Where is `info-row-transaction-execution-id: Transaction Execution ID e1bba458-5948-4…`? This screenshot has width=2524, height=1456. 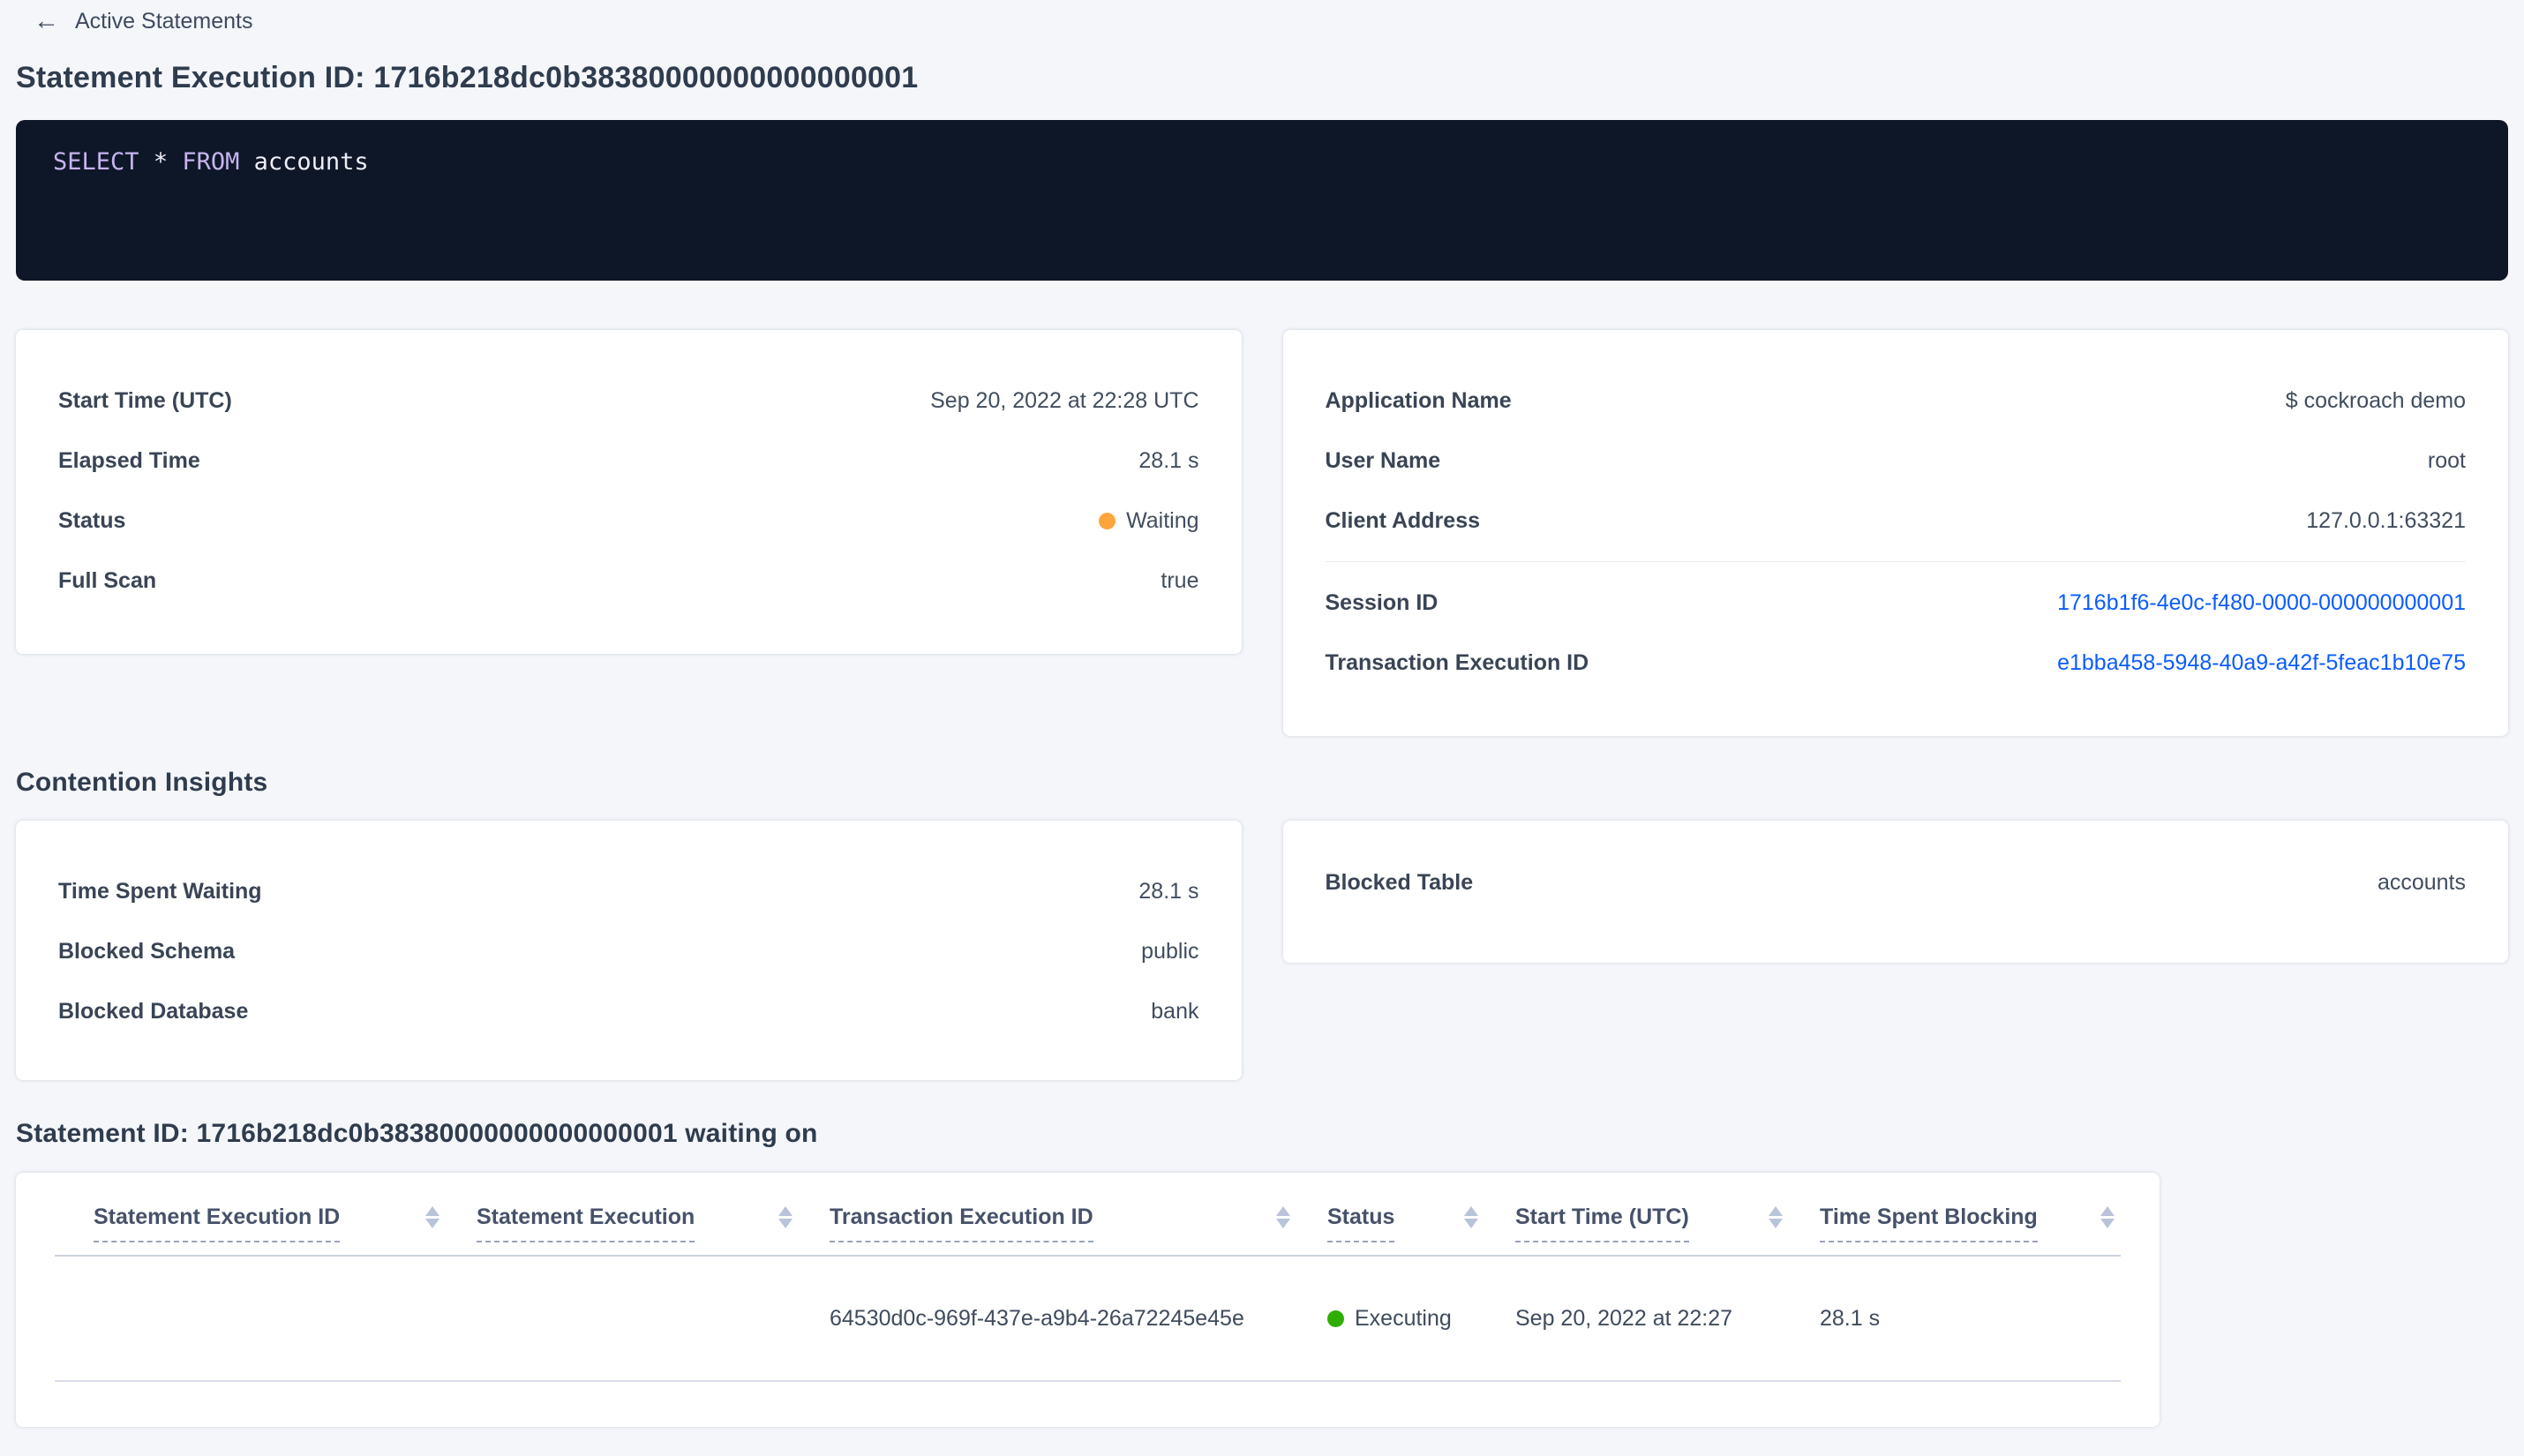 info-row-transaction-execution-id: Transaction Execution ID e1bba458-5948-4… is located at coordinates (1896, 663).